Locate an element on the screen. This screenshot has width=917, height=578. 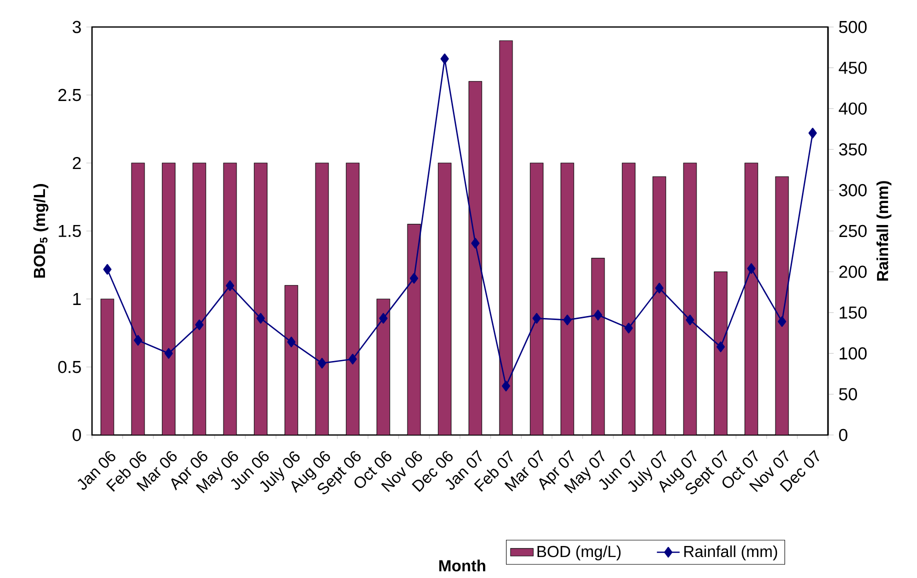
y2-tick-label: 50 is located at coordinates (848, 394).